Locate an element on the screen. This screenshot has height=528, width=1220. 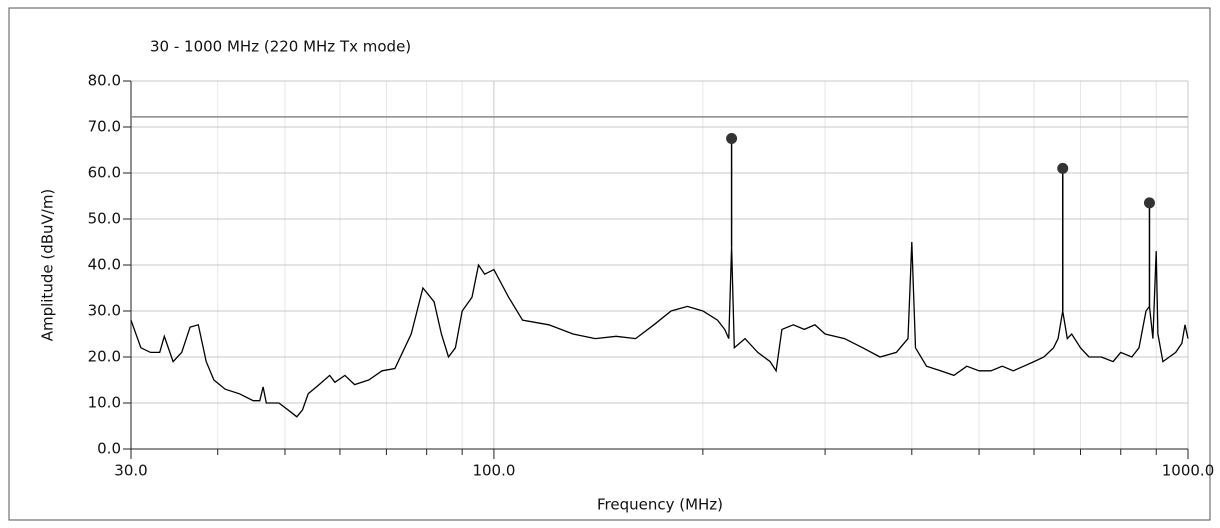
y-axis-label: Amplitude (dBuV/m) is located at coordinates (48, 265).